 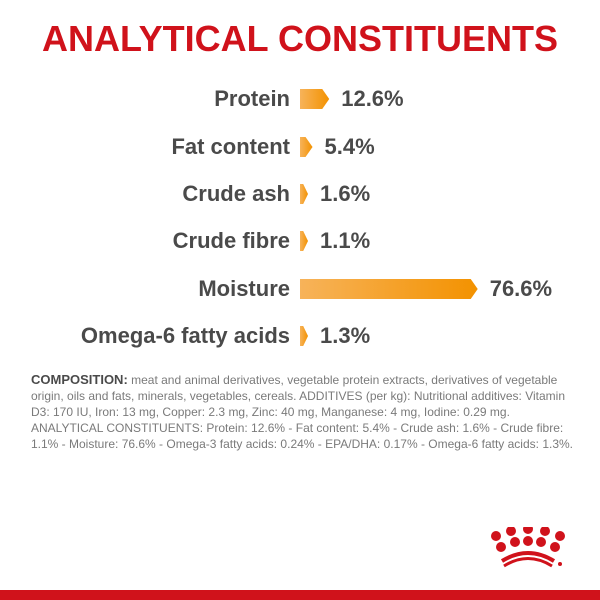 I want to click on category-label: Crude ash, so click(x=236, y=193).